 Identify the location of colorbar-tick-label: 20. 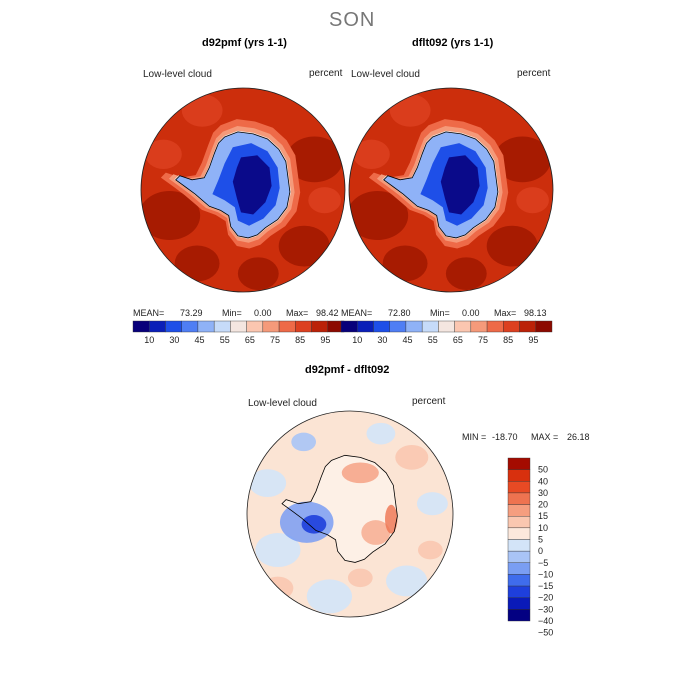
(543, 505).